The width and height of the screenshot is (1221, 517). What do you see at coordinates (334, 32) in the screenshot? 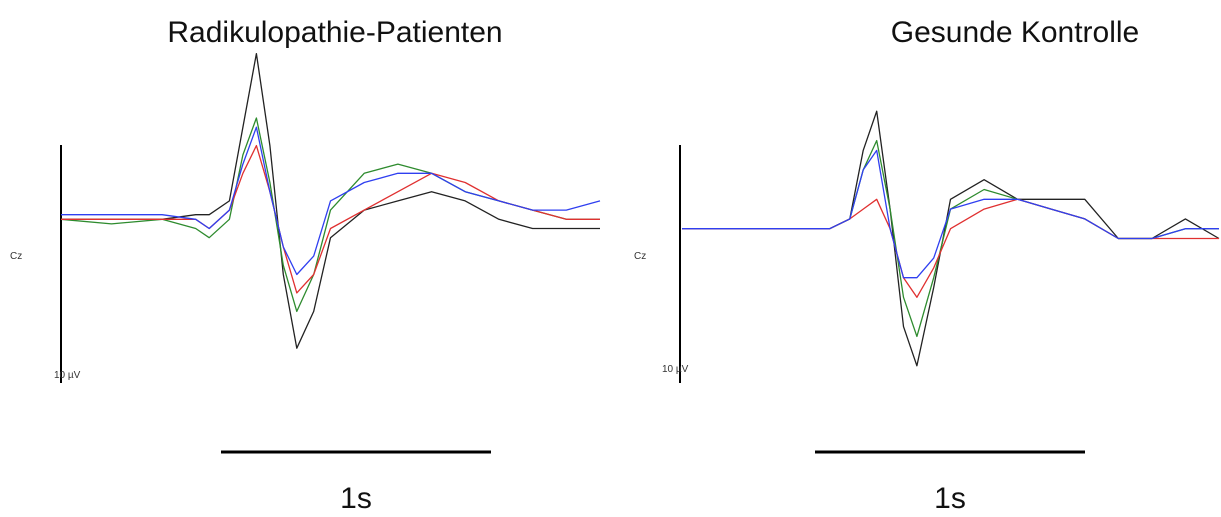
I see `panel-title: Radikulopathie-Patienten` at bounding box center [334, 32].